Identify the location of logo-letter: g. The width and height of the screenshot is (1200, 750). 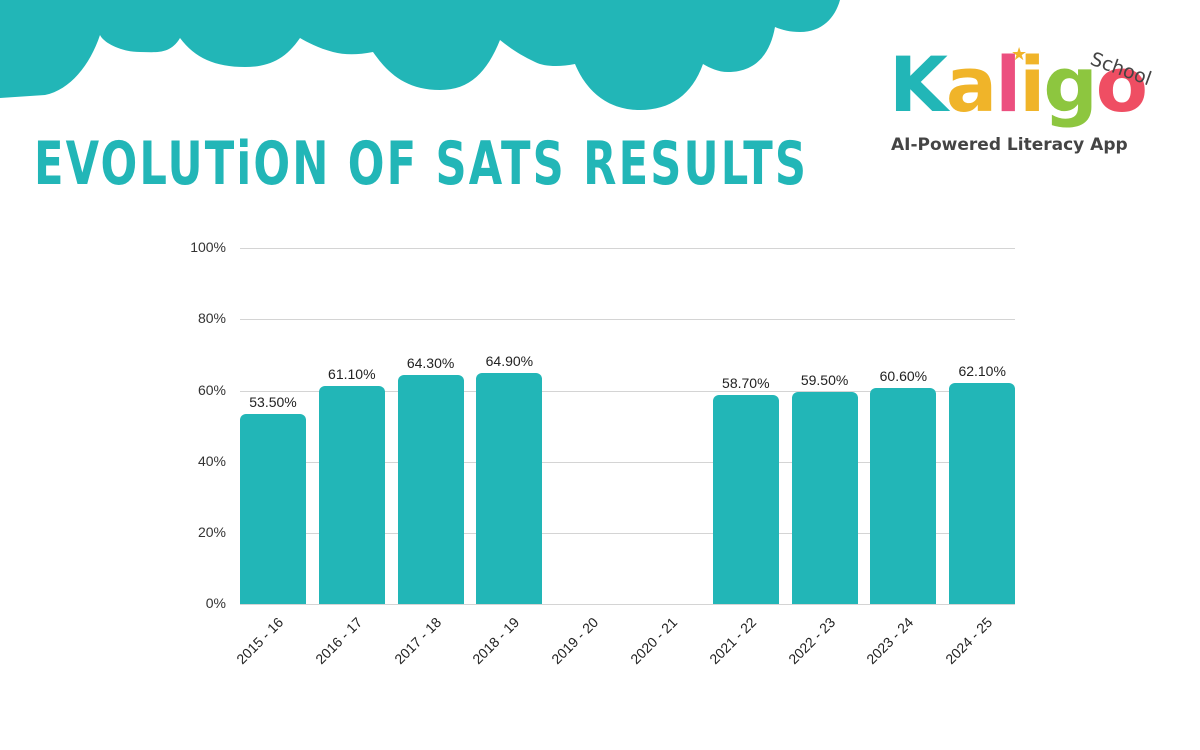
(1070, 84).